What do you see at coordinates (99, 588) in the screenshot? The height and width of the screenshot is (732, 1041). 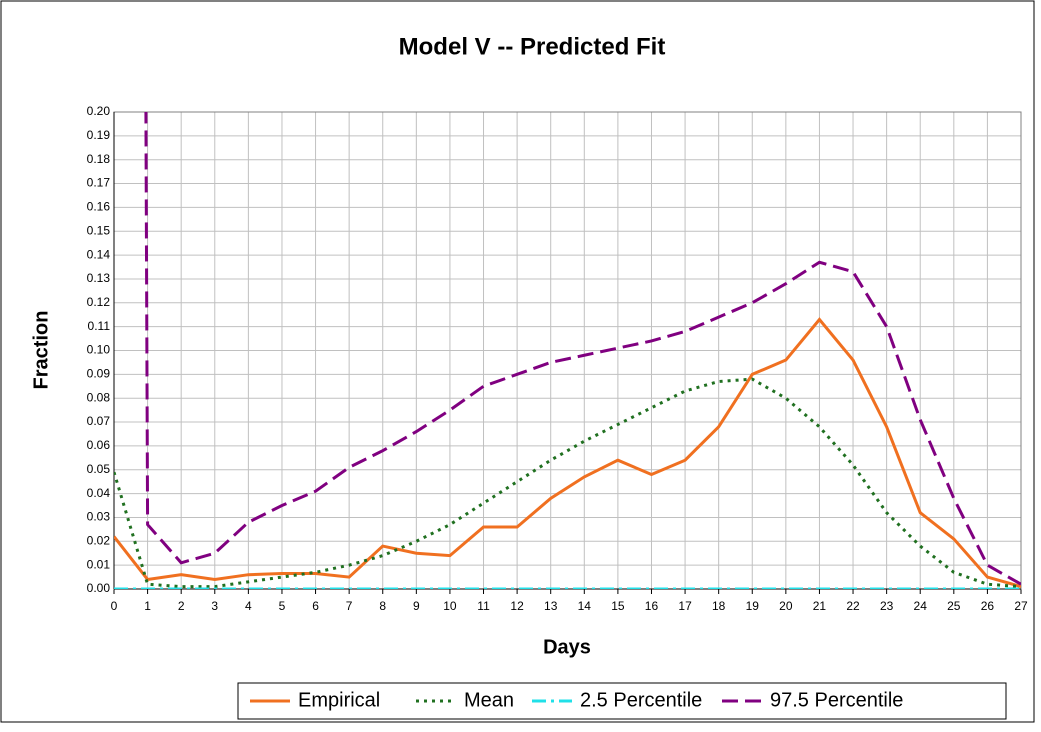 I see `y-tick-label: 0.00` at bounding box center [99, 588].